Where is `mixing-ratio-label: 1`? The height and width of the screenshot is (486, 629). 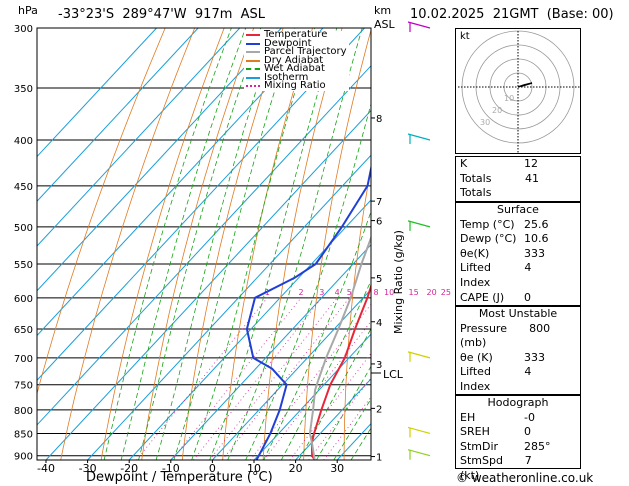 mixing-ratio-label: 1 is located at coordinates (267, 292).